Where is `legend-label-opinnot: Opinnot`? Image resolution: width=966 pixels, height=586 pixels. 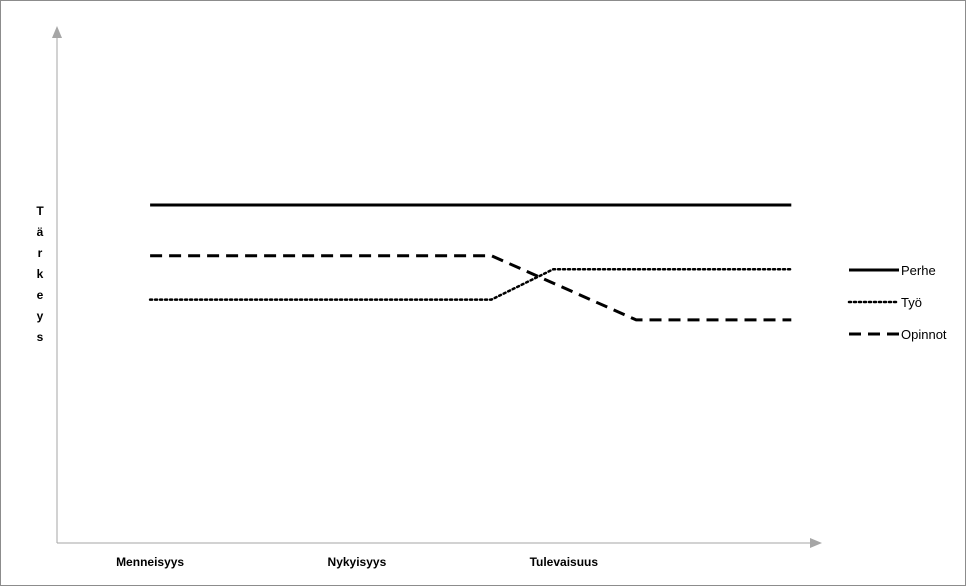 legend-label-opinnot: Opinnot is located at coordinates (924, 334).